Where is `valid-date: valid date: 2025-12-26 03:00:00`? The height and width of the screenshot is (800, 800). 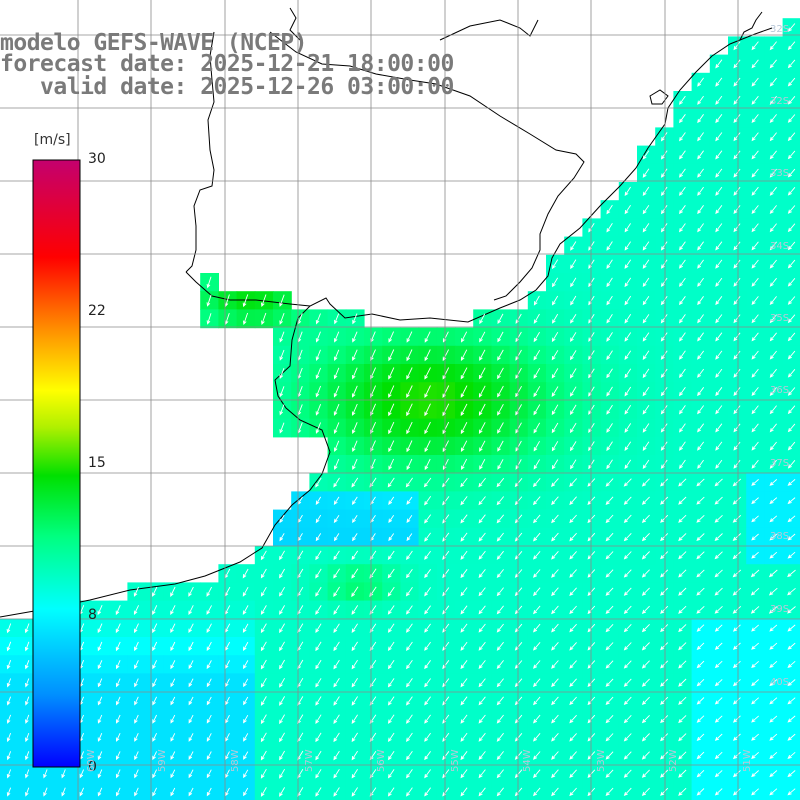
valid-date: valid date: 2025-12-26 03:00:00 is located at coordinates (227, 87).